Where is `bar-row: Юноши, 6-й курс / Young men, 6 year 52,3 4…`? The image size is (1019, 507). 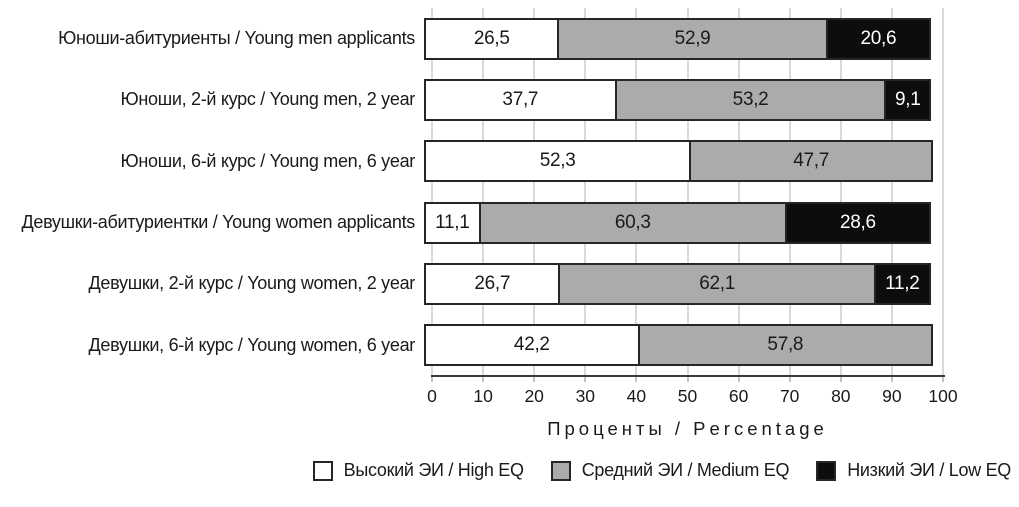 bar-row: Юноши, 6-й курс / Young men, 6 year 52,3 4… is located at coordinates (509, 161).